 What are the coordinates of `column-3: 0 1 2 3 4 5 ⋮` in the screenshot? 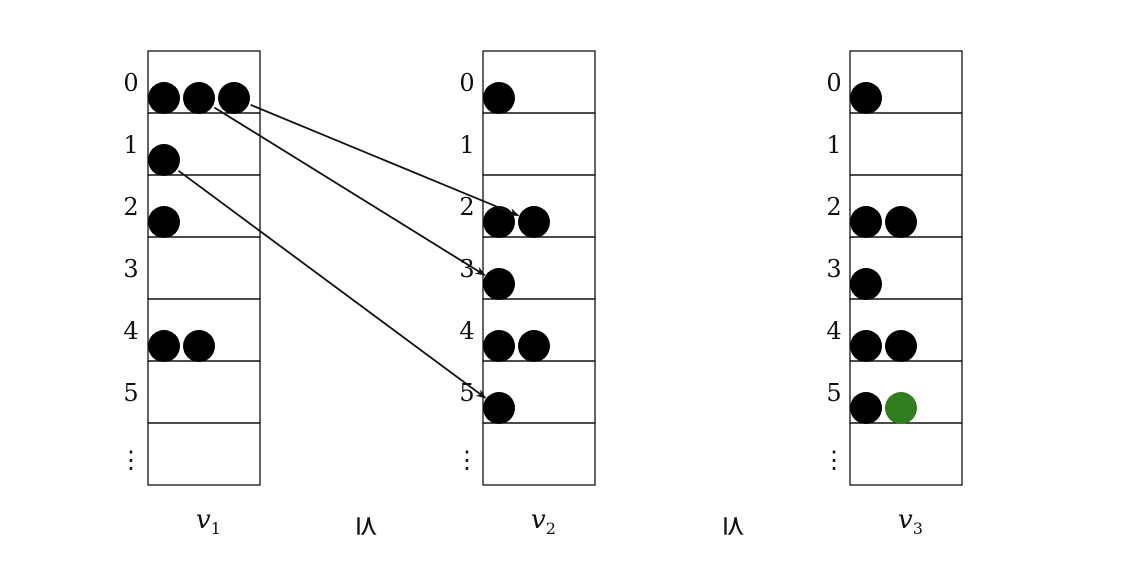 It's located at (892, 268).